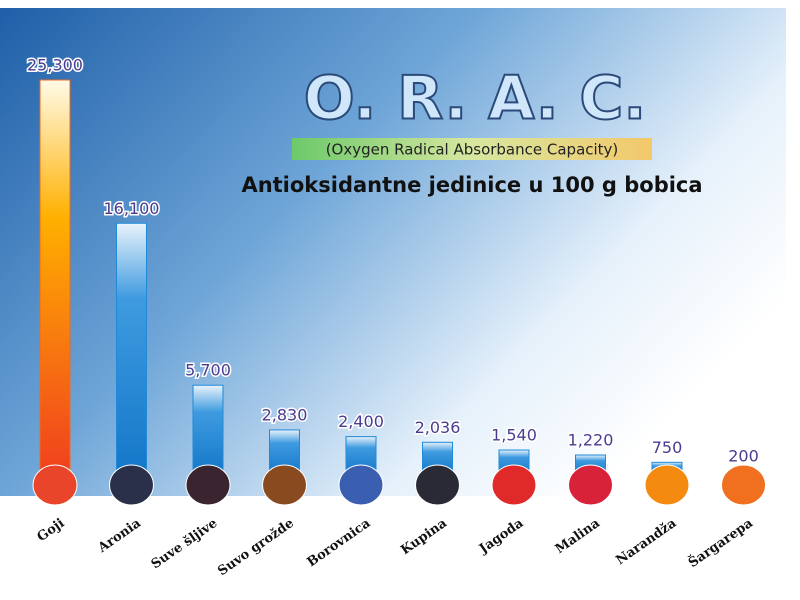  I want to click on chart-title: O. R. A. C., so click(475, 99).